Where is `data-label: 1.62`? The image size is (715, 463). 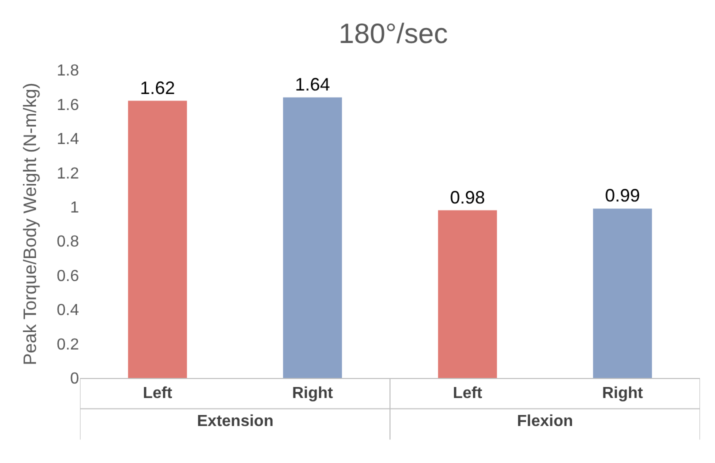 data-label: 1.62 is located at coordinates (158, 88).